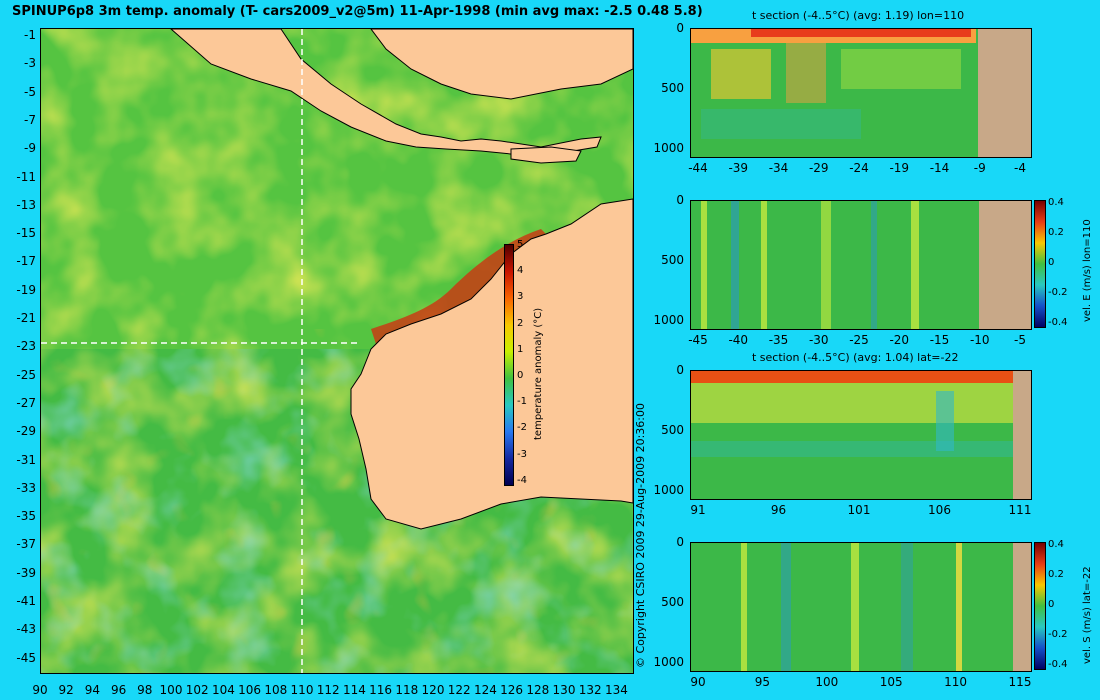  Describe the element at coordinates (26, 601) in the screenshot. I see `lat-tick: -41` at that location.